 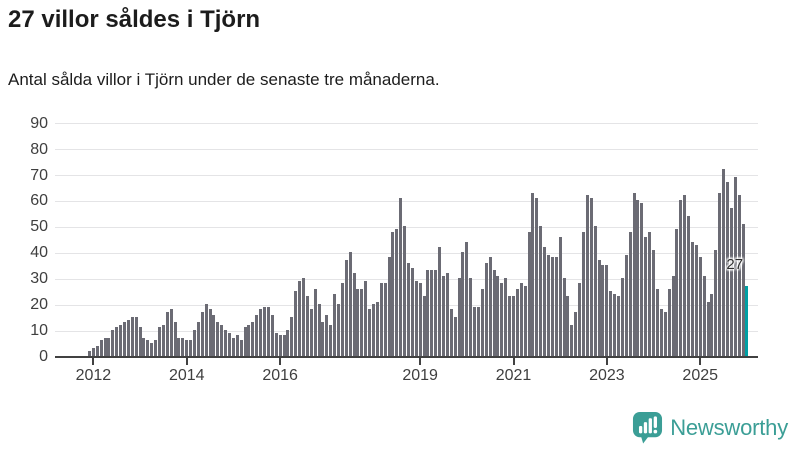 What do you see at coordinates (747, 320) in the screenshot?
I see `highlighted-bar` at bounding box center [747, 320].